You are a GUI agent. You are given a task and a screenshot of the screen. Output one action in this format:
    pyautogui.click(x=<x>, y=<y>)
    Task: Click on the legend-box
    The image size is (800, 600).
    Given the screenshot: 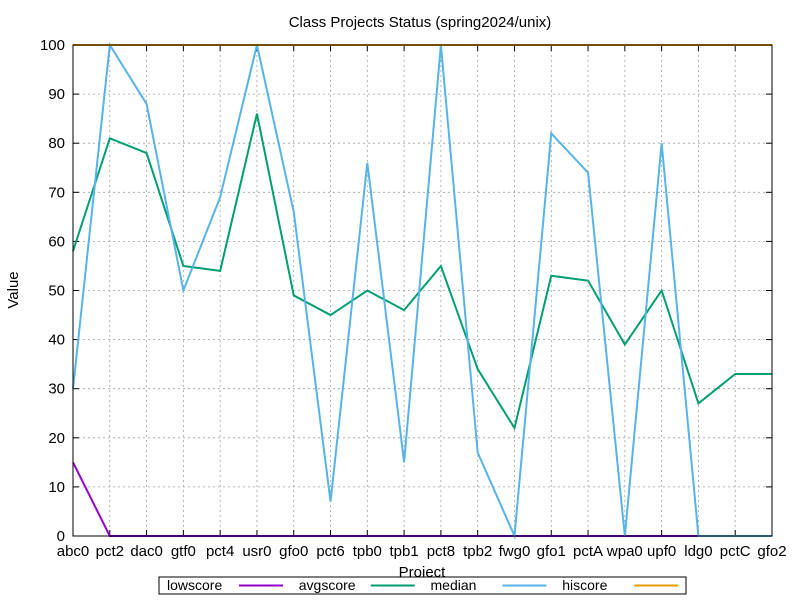 What is the action you would take?
    pyautogui.click(x=422, y=585)
    